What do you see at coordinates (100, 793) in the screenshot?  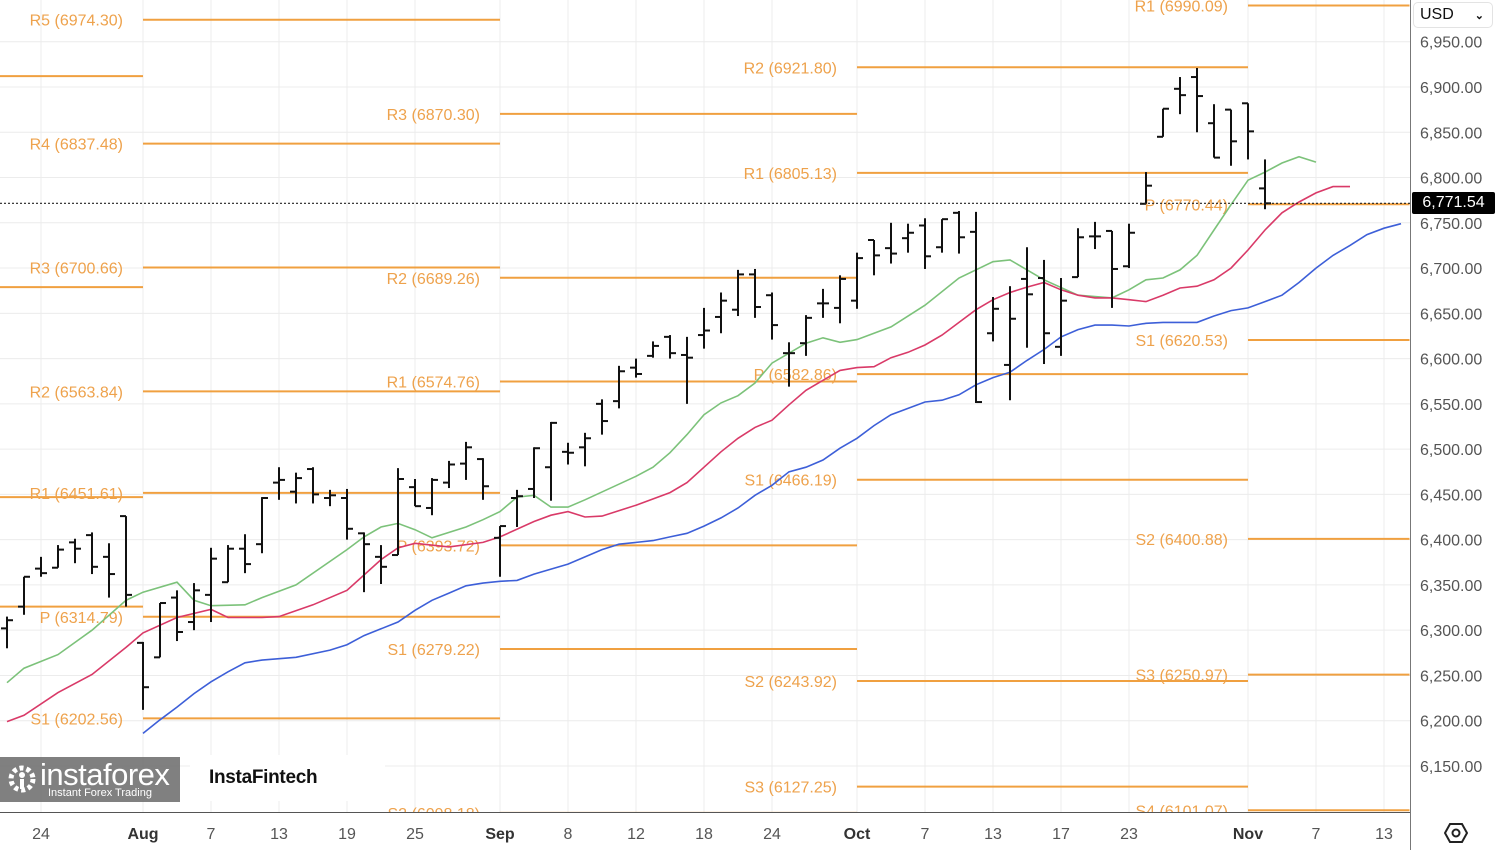 I see `instaforex-tagline: Instant Forex Trading` at bounding box center [100, 793].